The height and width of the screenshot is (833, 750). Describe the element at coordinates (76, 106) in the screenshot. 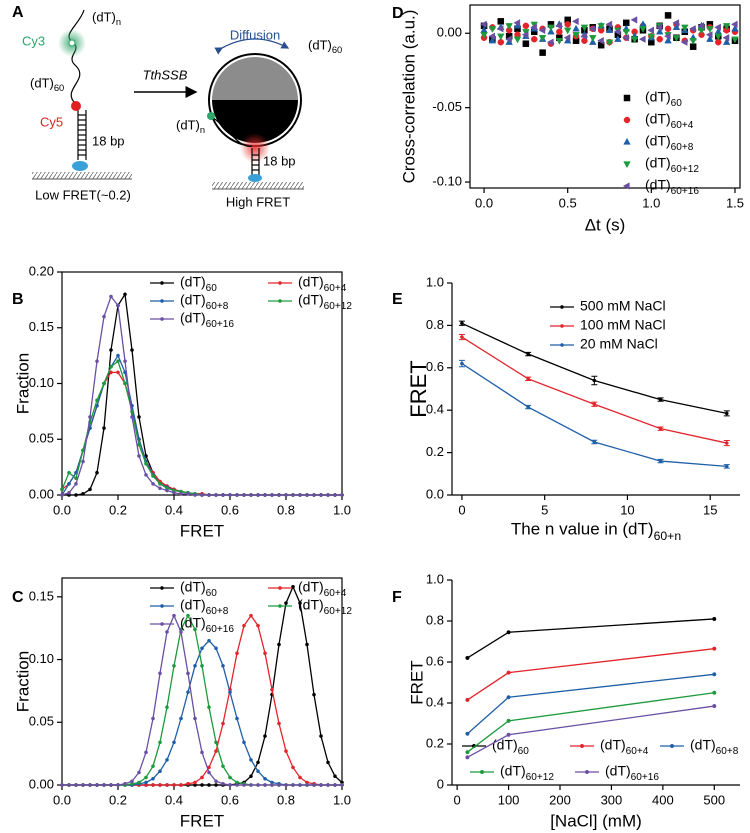

I see `cy5-dye` at that location.